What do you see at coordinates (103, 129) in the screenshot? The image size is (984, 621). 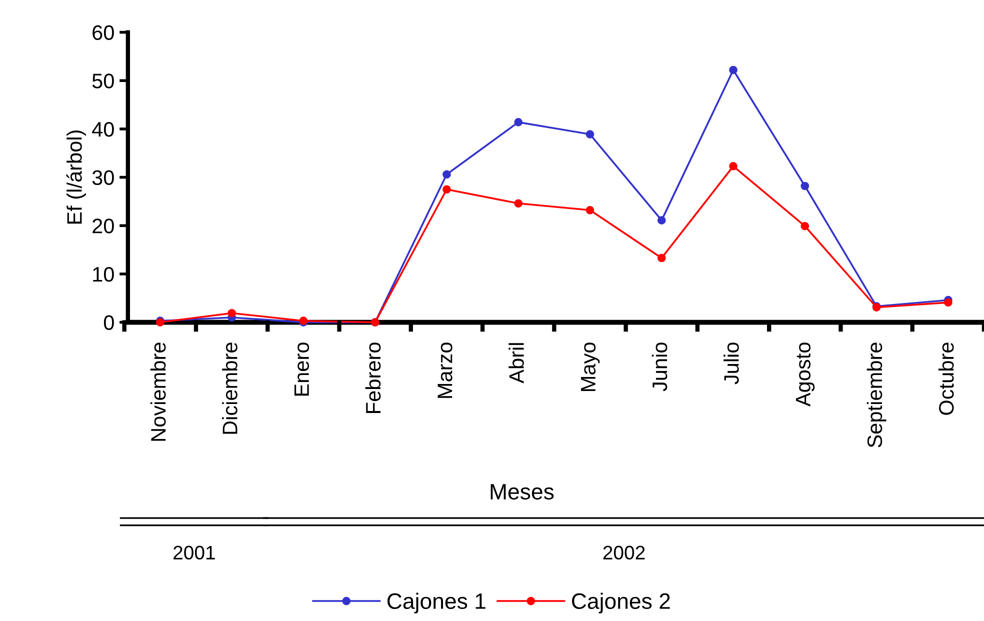 I see `y-tick-label: 40` at bounding box center [103, 129].